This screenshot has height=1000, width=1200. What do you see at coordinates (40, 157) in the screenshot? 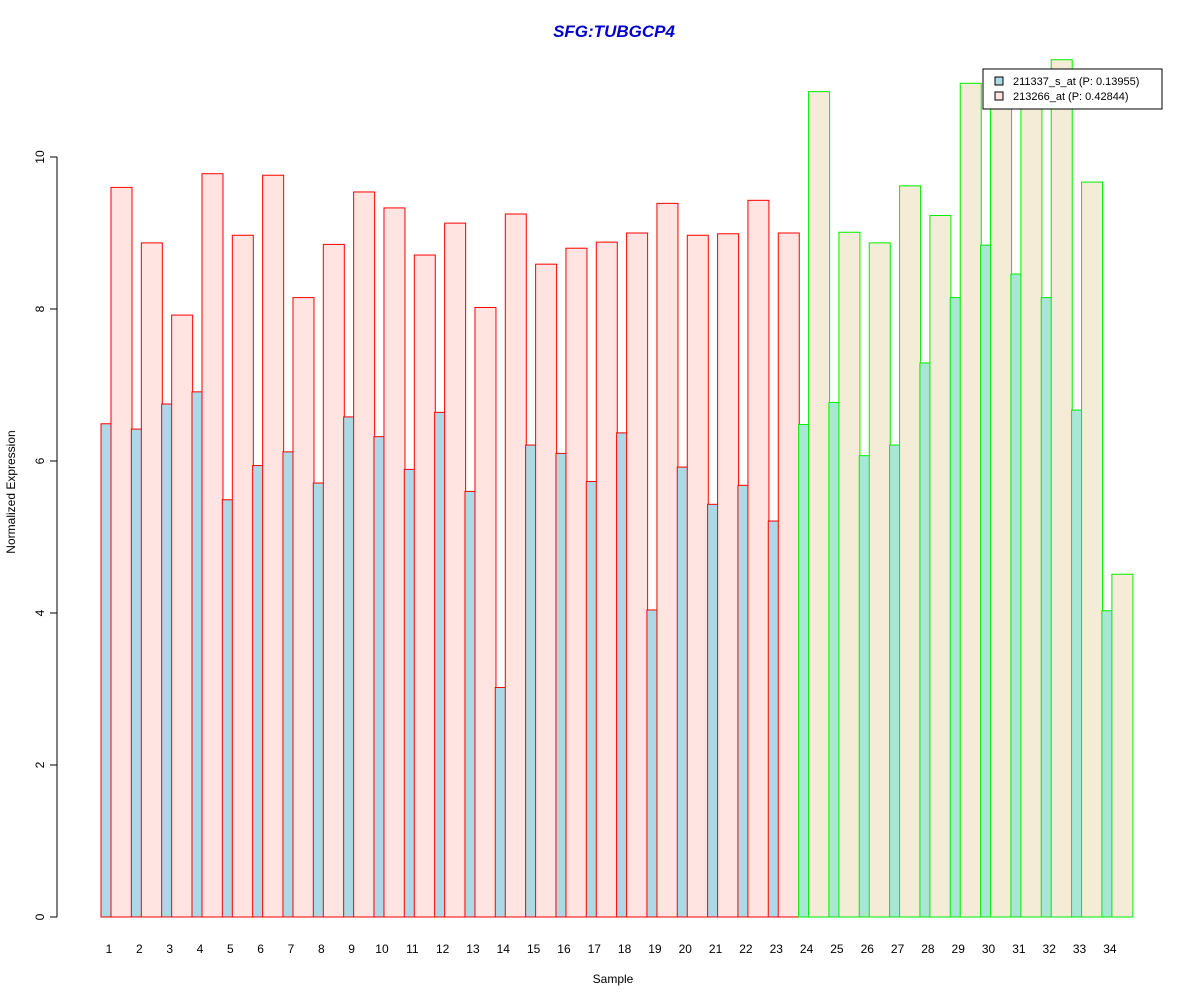
I see `y-tick-label: 10` at bounding box center [40, 157].